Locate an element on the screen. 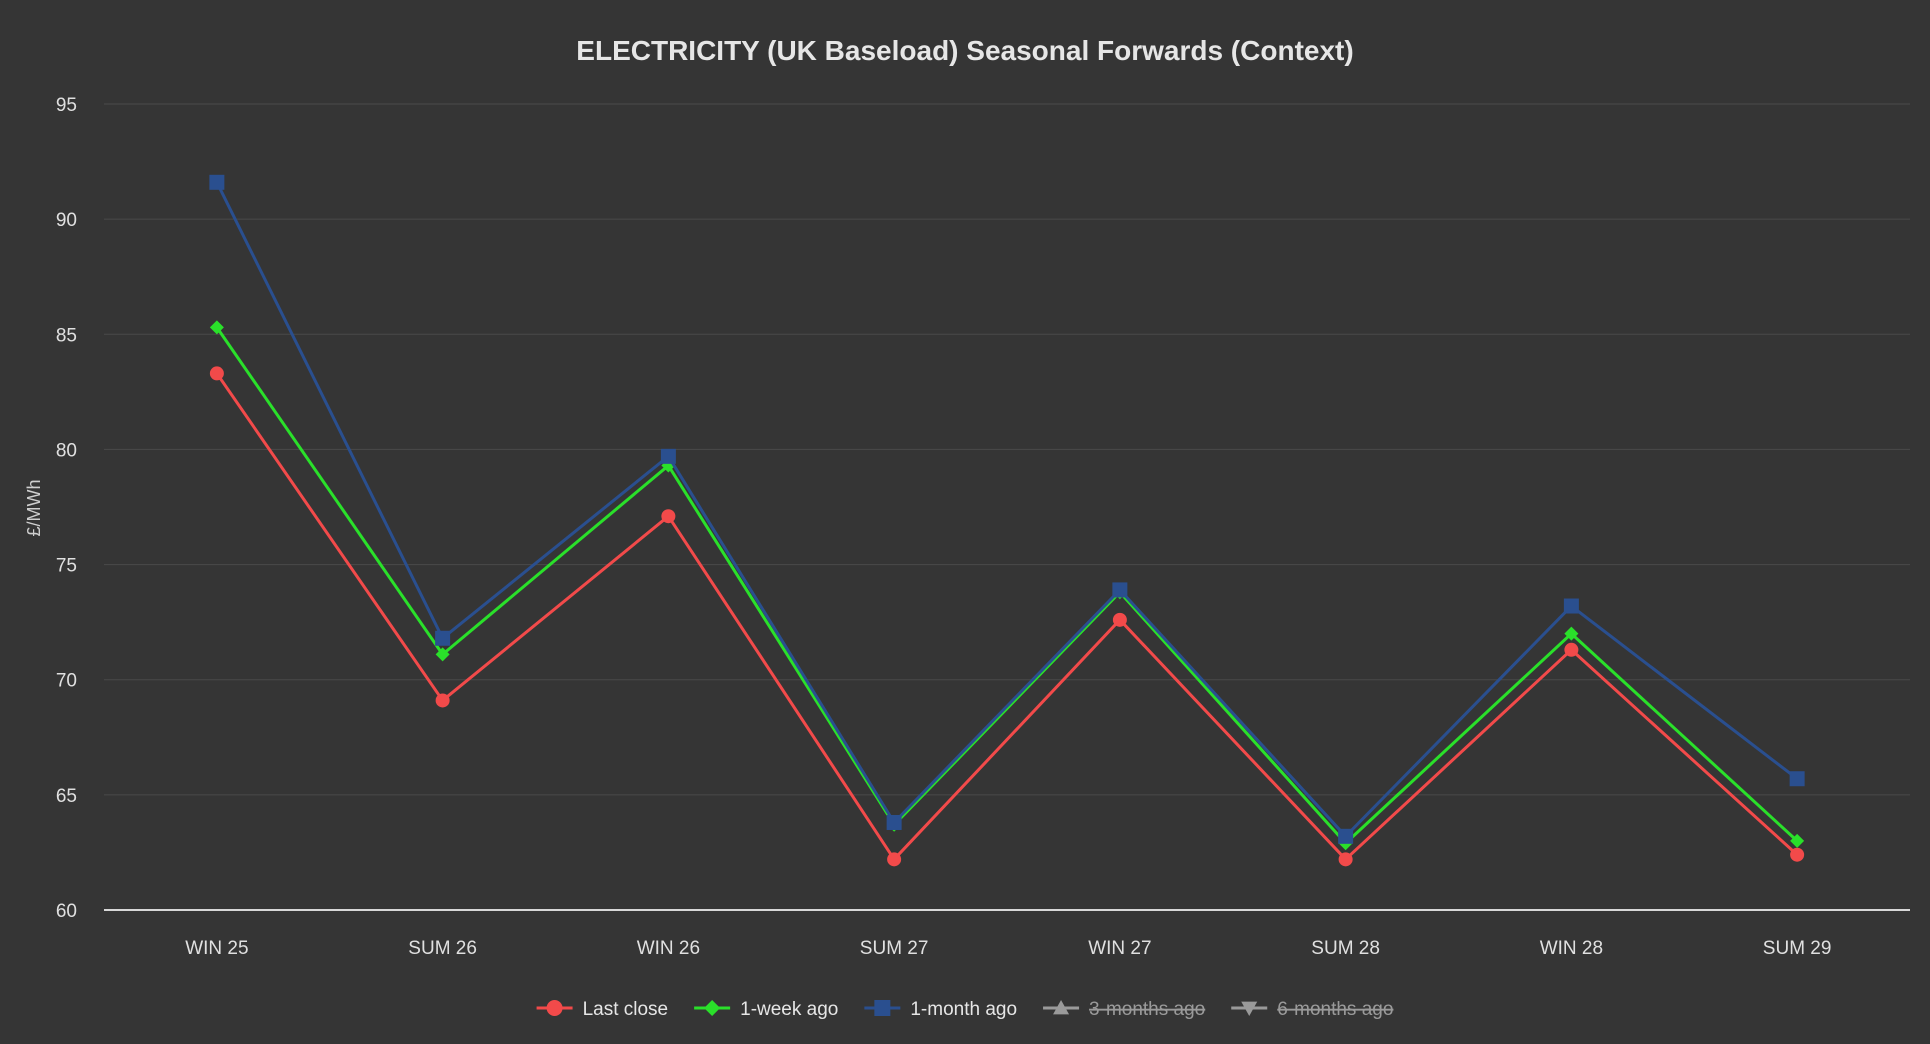 This screenshot has height=1044, width=1930. x-tick-label: WIN 25 is located at coordinates (216, 948).